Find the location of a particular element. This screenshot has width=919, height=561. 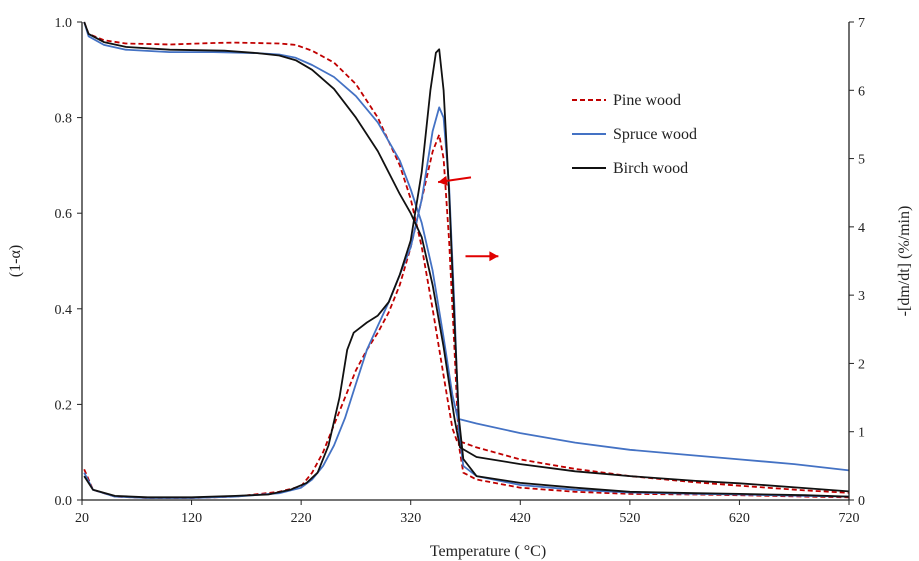

y-right-tick-label: 1 is located at coordinates (861, 433).